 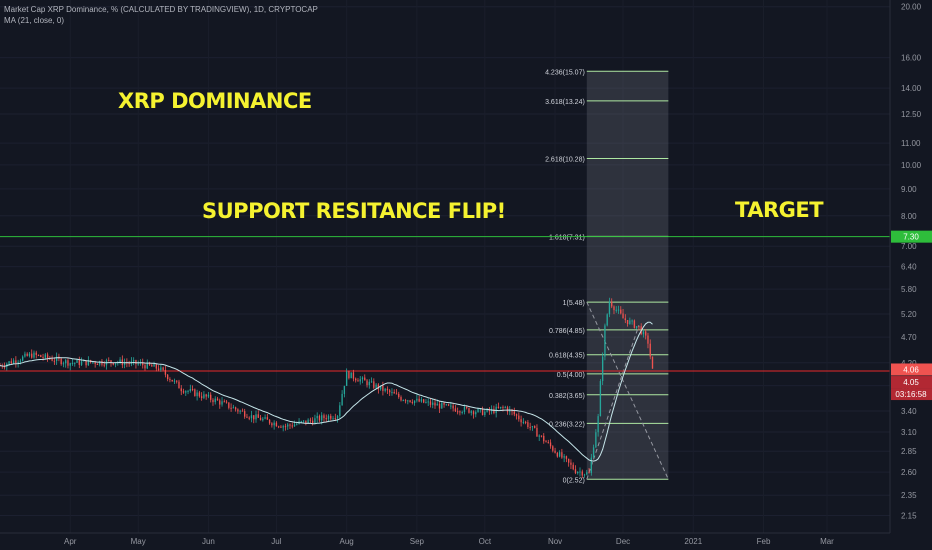 What do you see at coordinates (909, 289) in the screenshot?
I see `y-tick-label: 5.80` at bounding box center [909, 289].